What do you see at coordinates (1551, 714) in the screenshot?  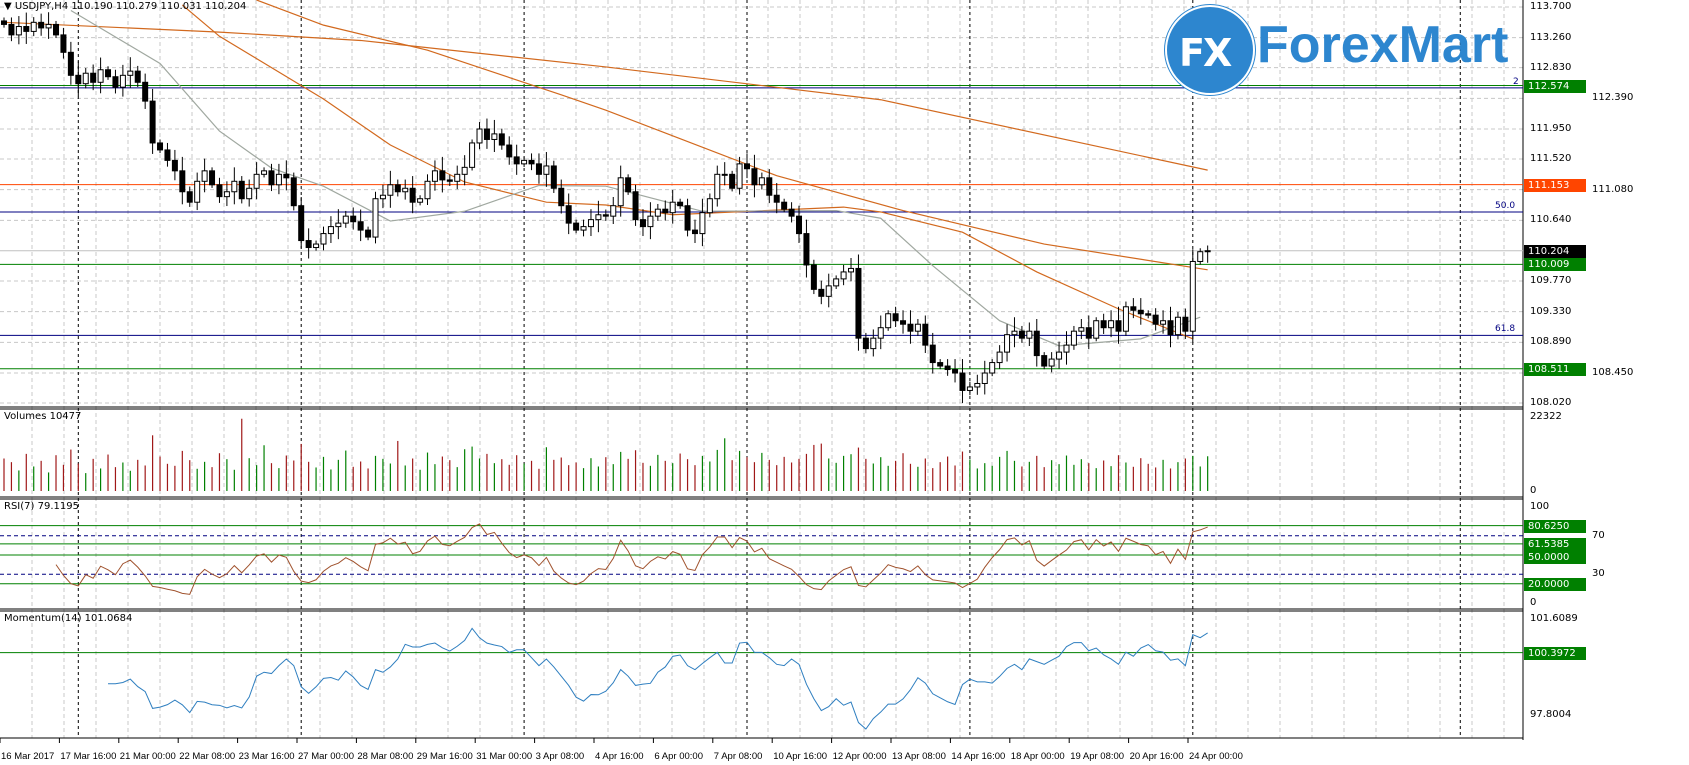 I see `momentum-min-tick: 97.8004` at bounding box center [1551, 714].